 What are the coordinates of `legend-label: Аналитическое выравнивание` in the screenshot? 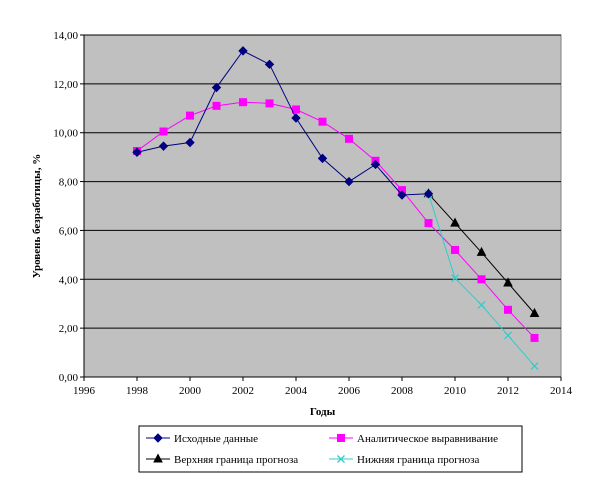 It's located at (427, 439).